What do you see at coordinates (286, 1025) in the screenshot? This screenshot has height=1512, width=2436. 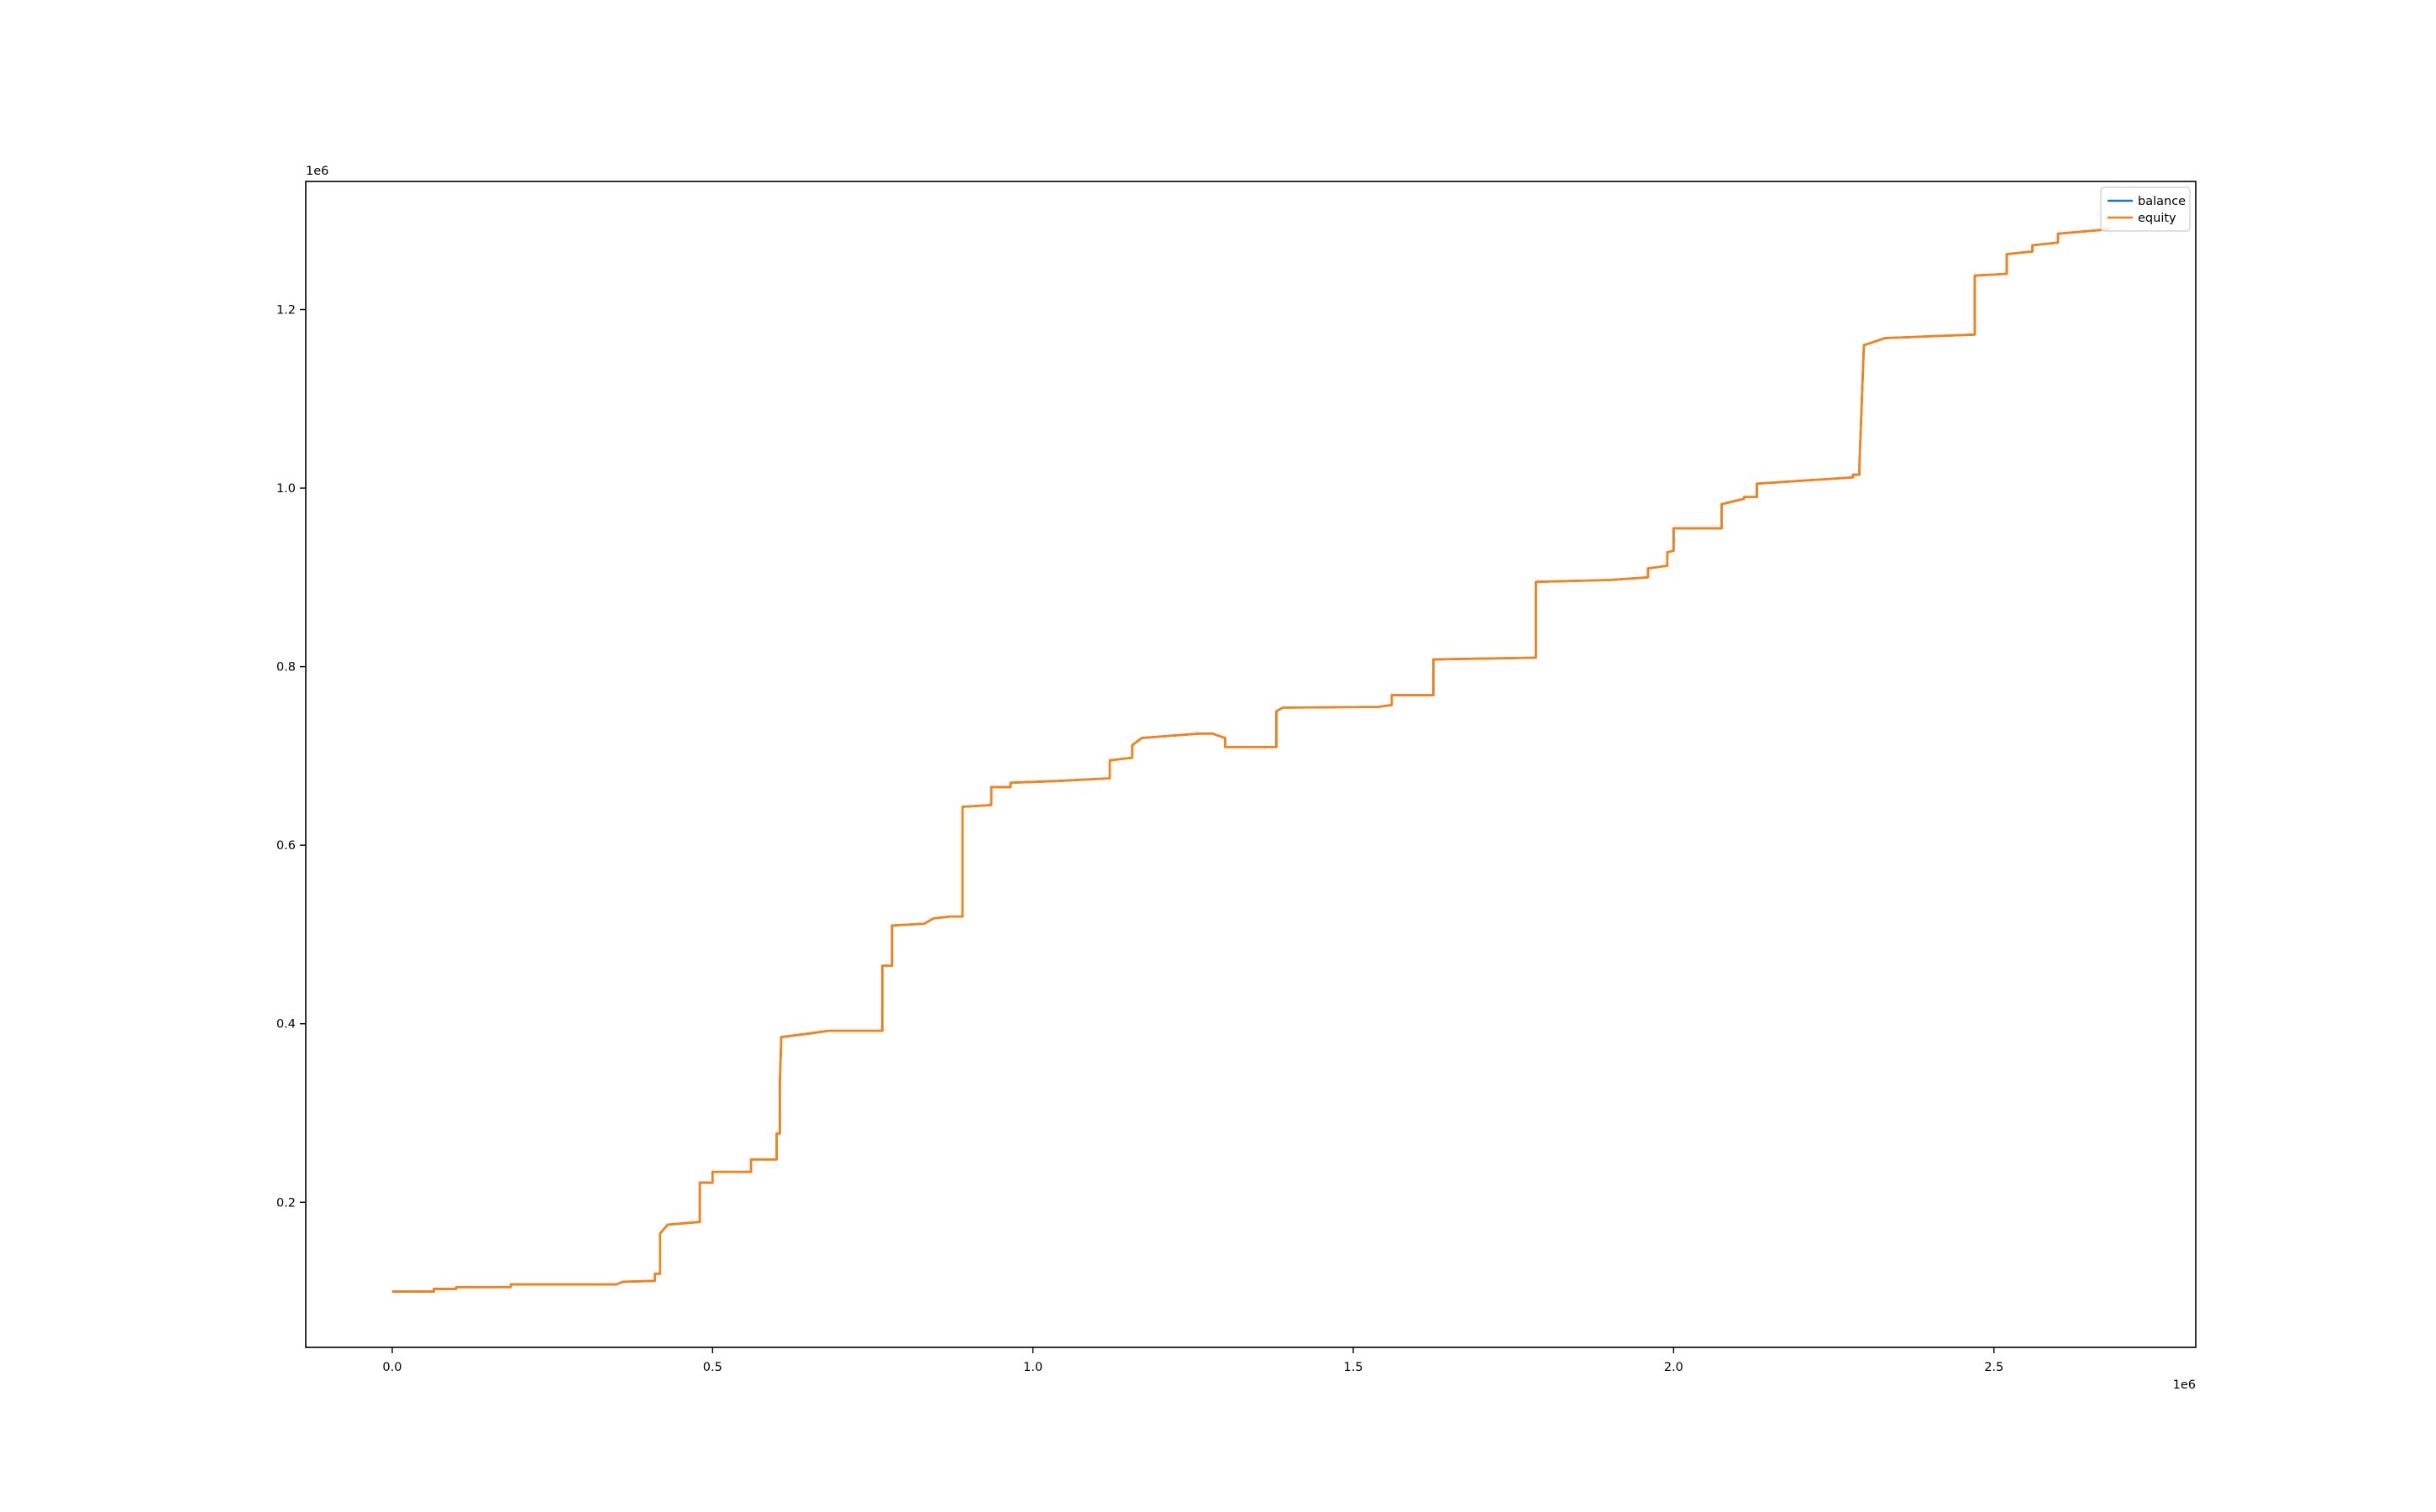 I see `y-tick-label: 0.4` at bounding box center [286, 1025].